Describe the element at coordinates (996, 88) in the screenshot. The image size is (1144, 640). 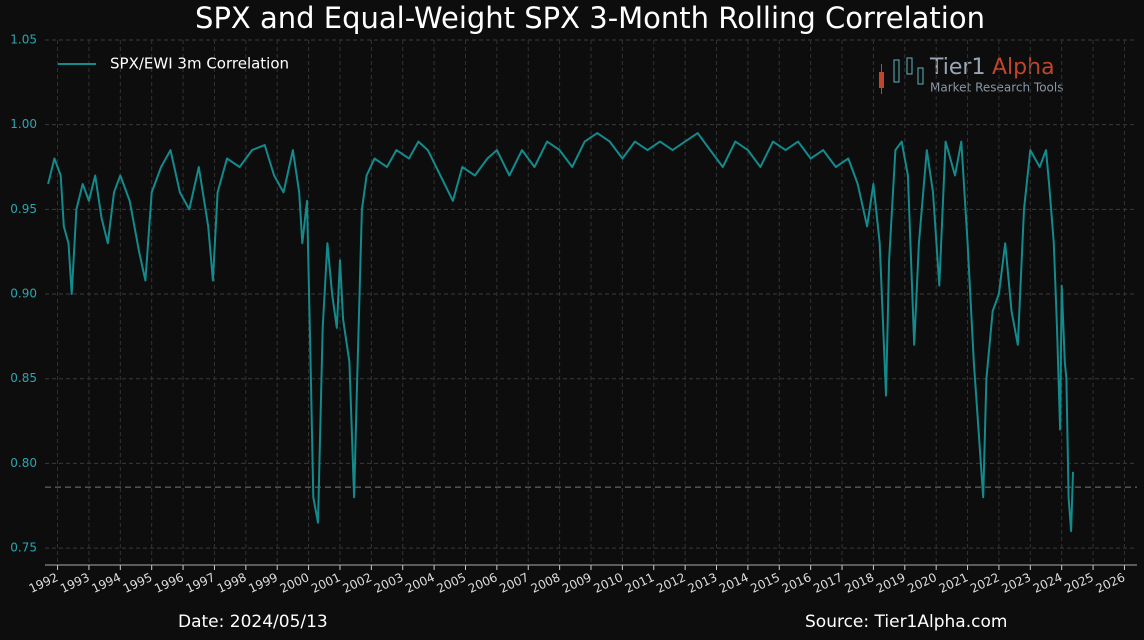
I see `logo-tagline: Market Research Tools` at that location.